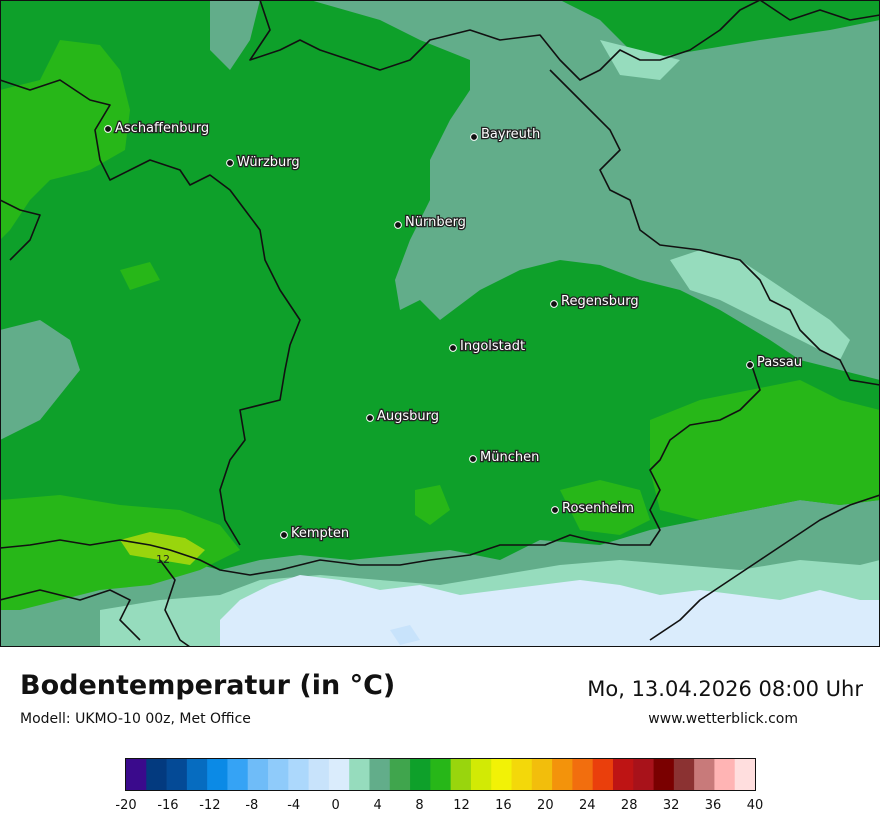  Describe the element at coordinates (510, 134) in the screenshot. I see `city-label: Bayreuth` at that location.